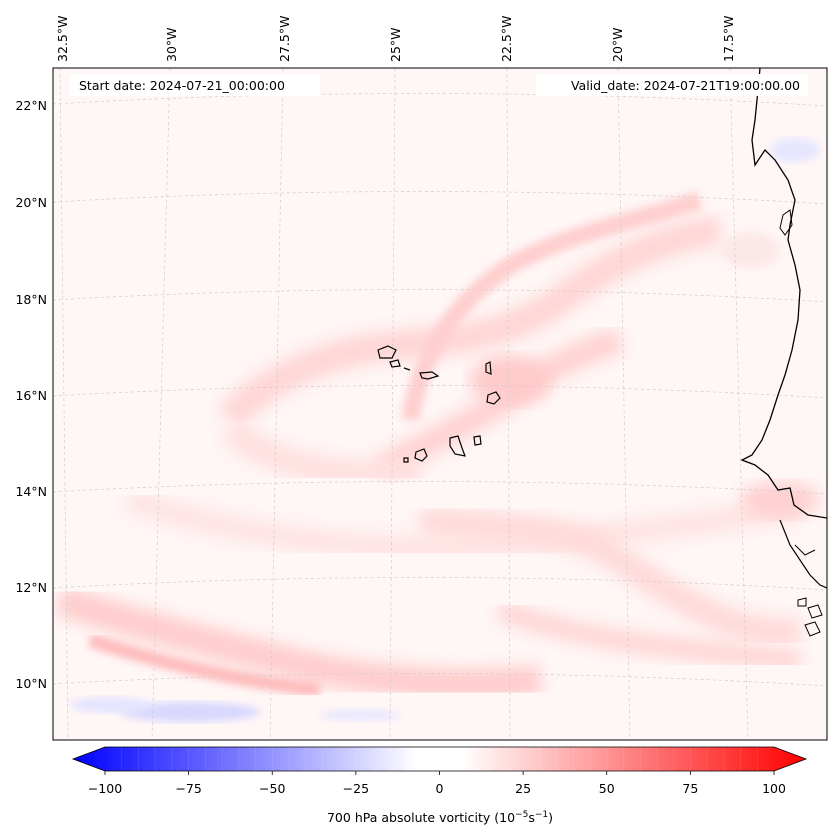 Image resolution: width=837 pixels, height=839 pixels. What do you see at coordinates (284, 39) in the screenshot?
I see `lon-label: 27.5°W` at bounding box center [284, 39].